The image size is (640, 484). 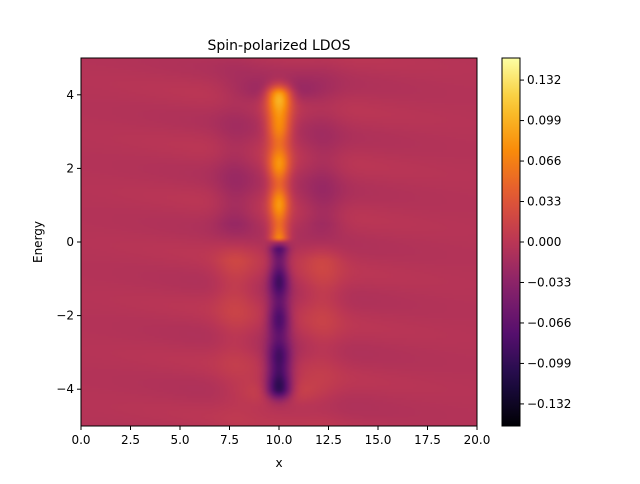 What do you see at coordinates (65, 316) in the screenshot?
I see `y-tick-label: −2` at bounding box center [65, 316].